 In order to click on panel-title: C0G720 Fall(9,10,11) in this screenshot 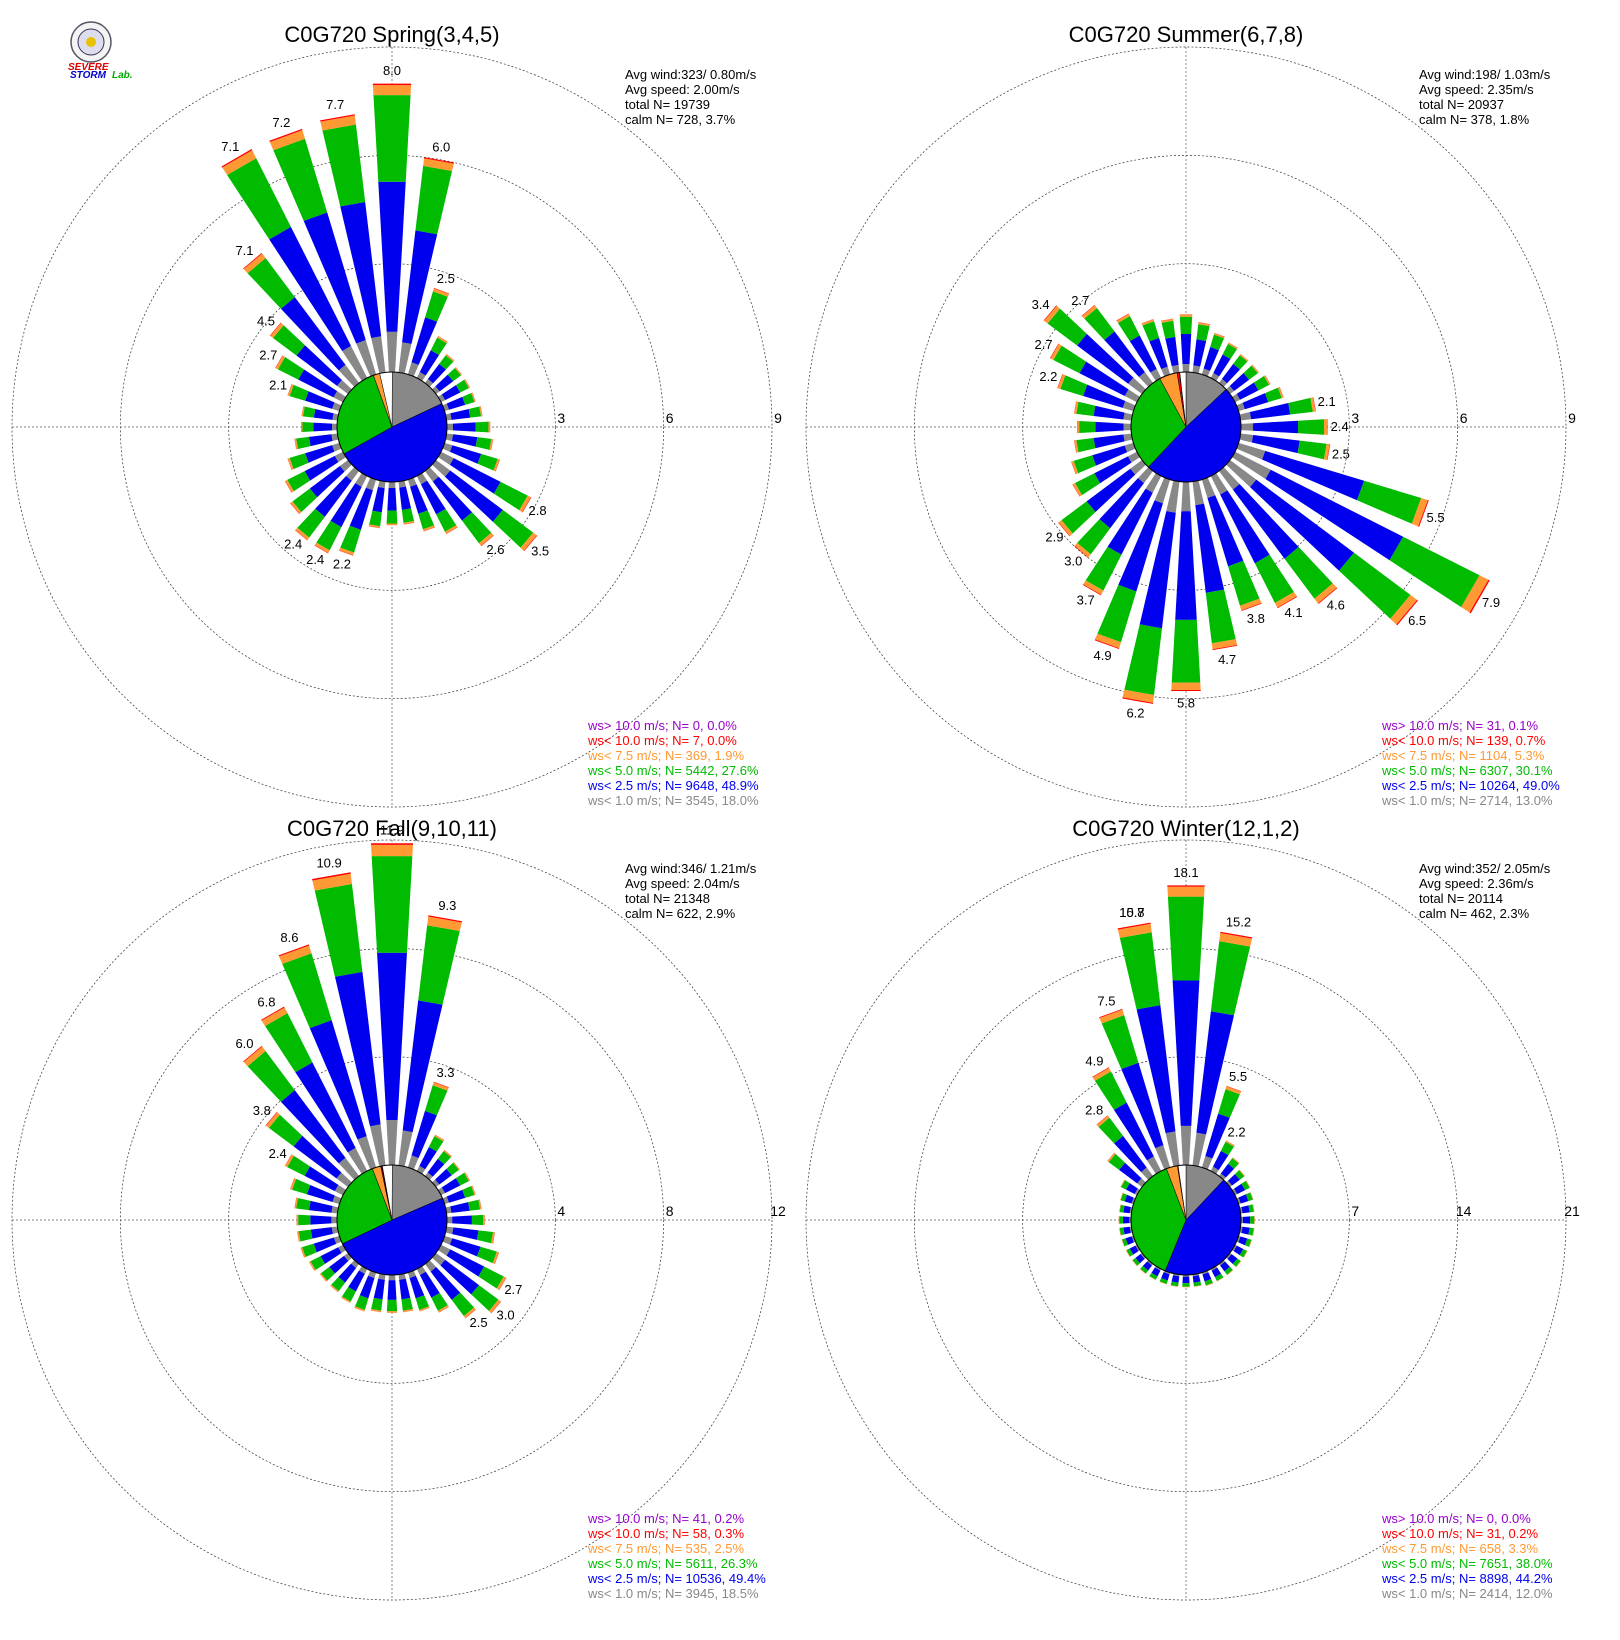, I will do `click(392, 828)`.